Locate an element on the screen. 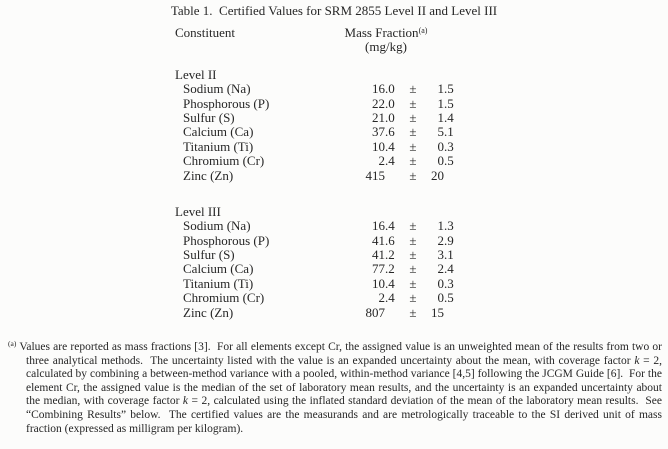 The width and height of the screenshot is (668, 449). column-header-constituent: Constituent is located at coordinates (205, 32).